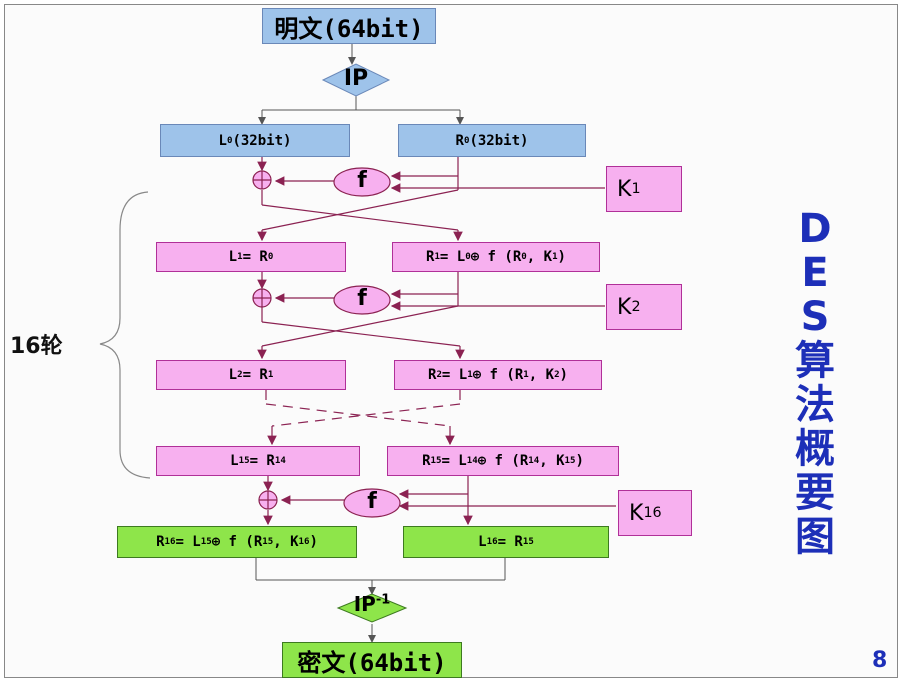 The height and width of the screenshot is (685, 908). What do you see at coordinates (815, 273) in the screenshot?
I see `side-title-char: E` at bounding box center [815, 273].